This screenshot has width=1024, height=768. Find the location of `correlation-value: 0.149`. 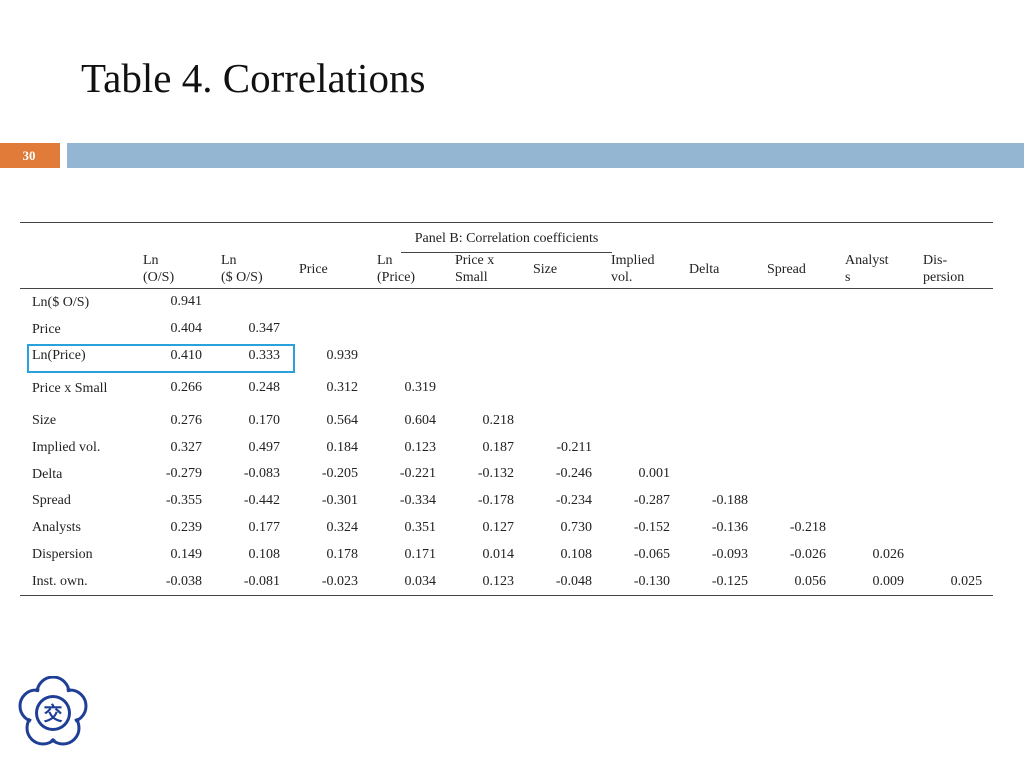

correlation-value: 0.149 is located at coordinates (186, 554).